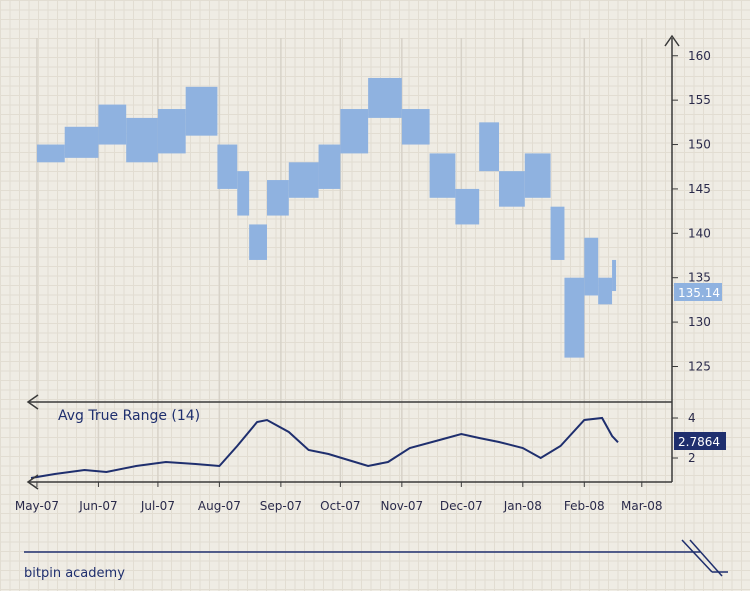 This screenshot has width=750, height=591. Describe the element at coordinates (641, 506) in the screenshot. I see `x-tick-label: Mar-08` at that location.